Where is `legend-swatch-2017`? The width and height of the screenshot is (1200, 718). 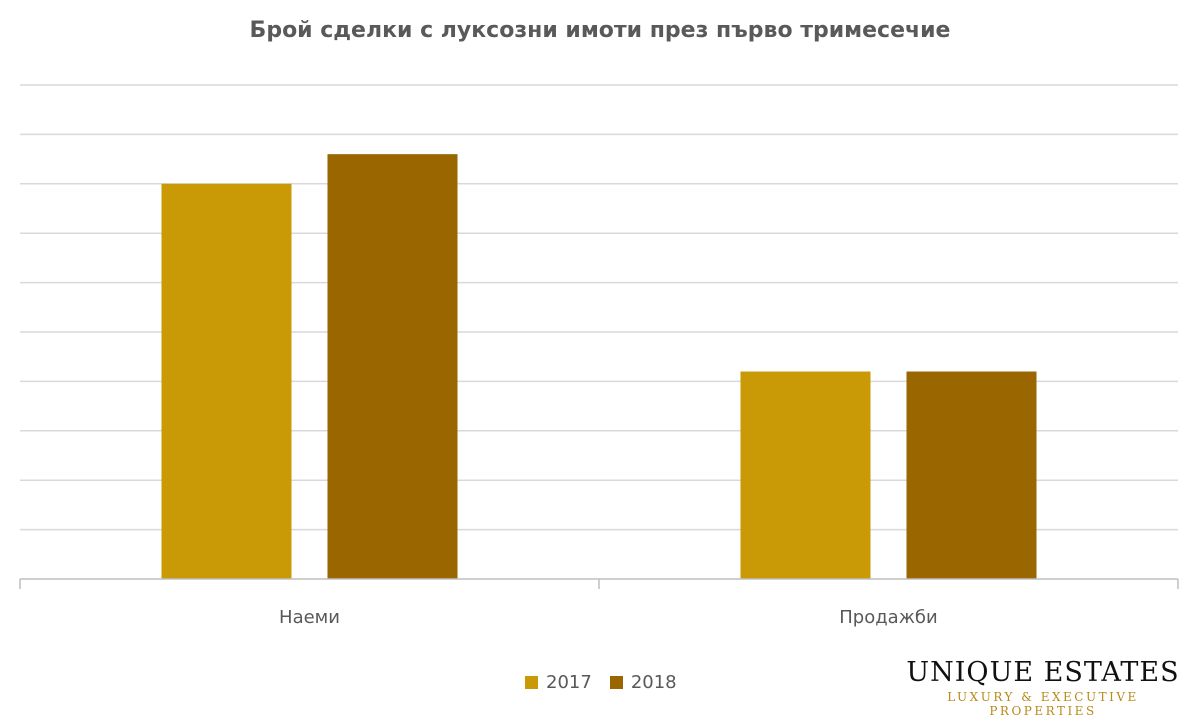 legend-swatch-2017 is located at coordinates (531, 682).